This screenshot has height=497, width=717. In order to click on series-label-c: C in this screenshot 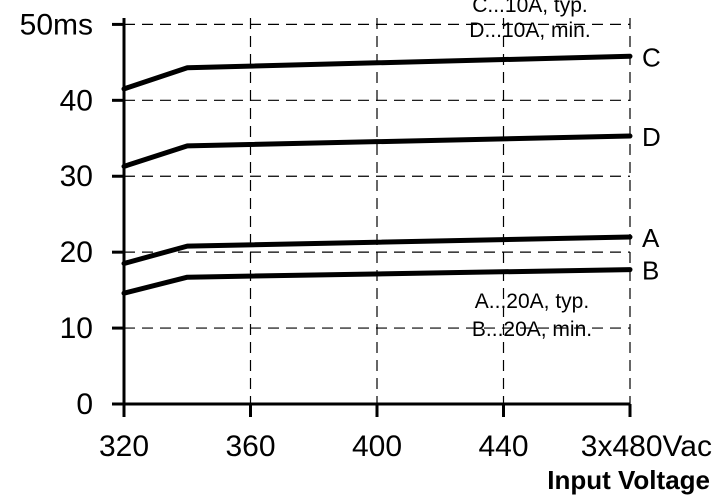, I will do `click(651, 57)`.